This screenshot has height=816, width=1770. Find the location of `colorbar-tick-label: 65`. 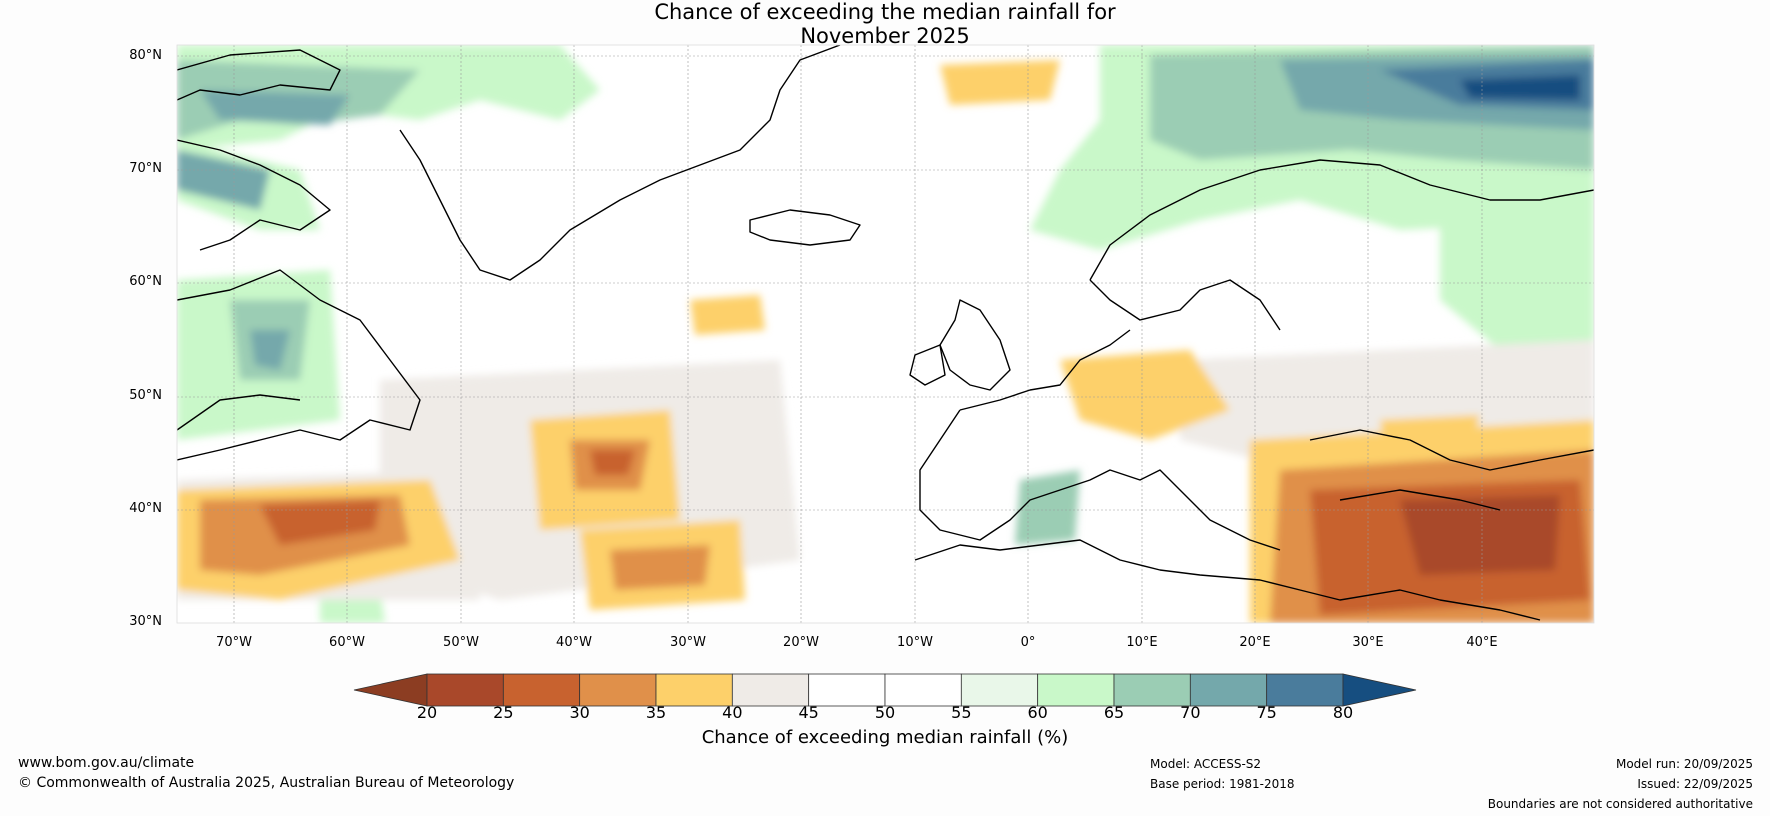

colorbar-tick-label: 65 is located at coordinates (1114, 712).